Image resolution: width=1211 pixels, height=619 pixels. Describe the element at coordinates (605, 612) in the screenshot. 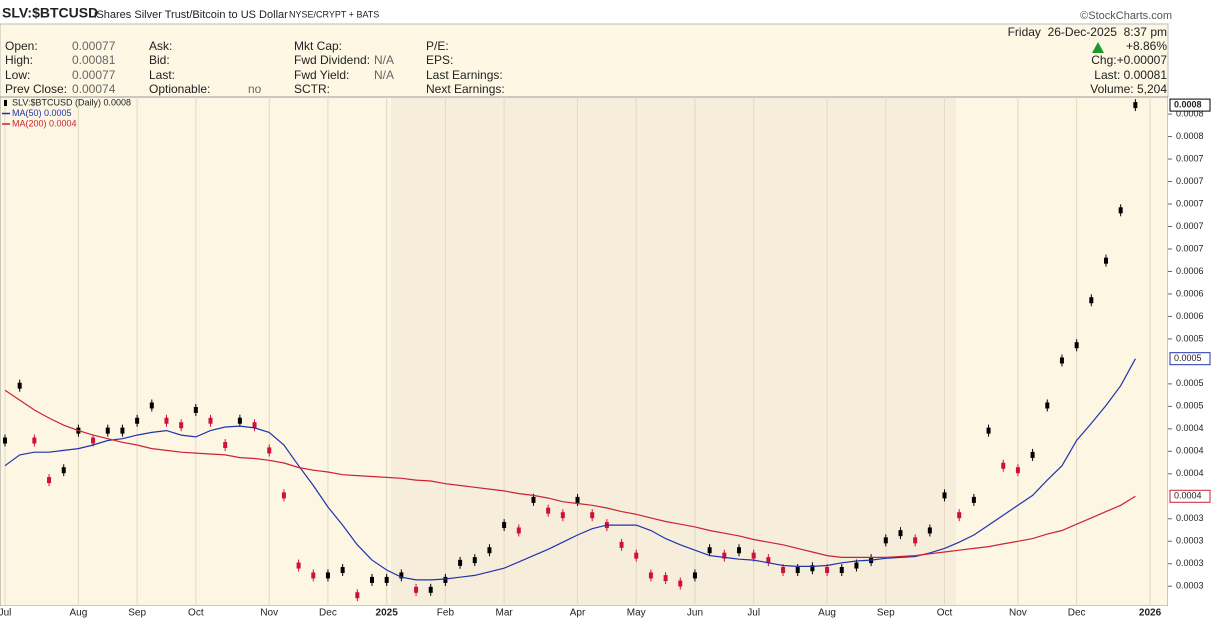

I see `x-axis` at that location.